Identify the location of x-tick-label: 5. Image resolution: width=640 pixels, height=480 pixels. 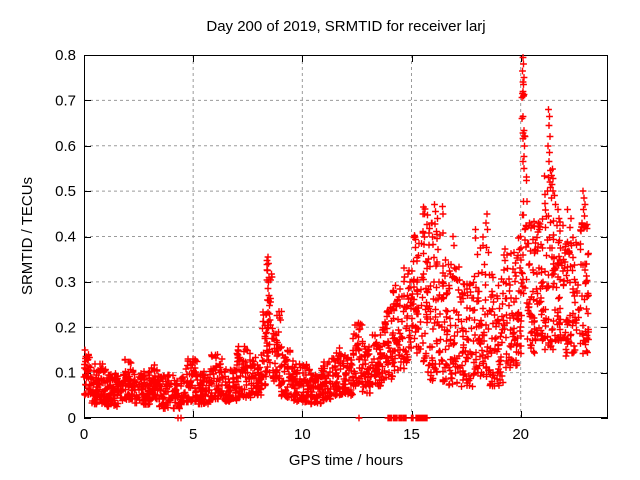
(193, 434).